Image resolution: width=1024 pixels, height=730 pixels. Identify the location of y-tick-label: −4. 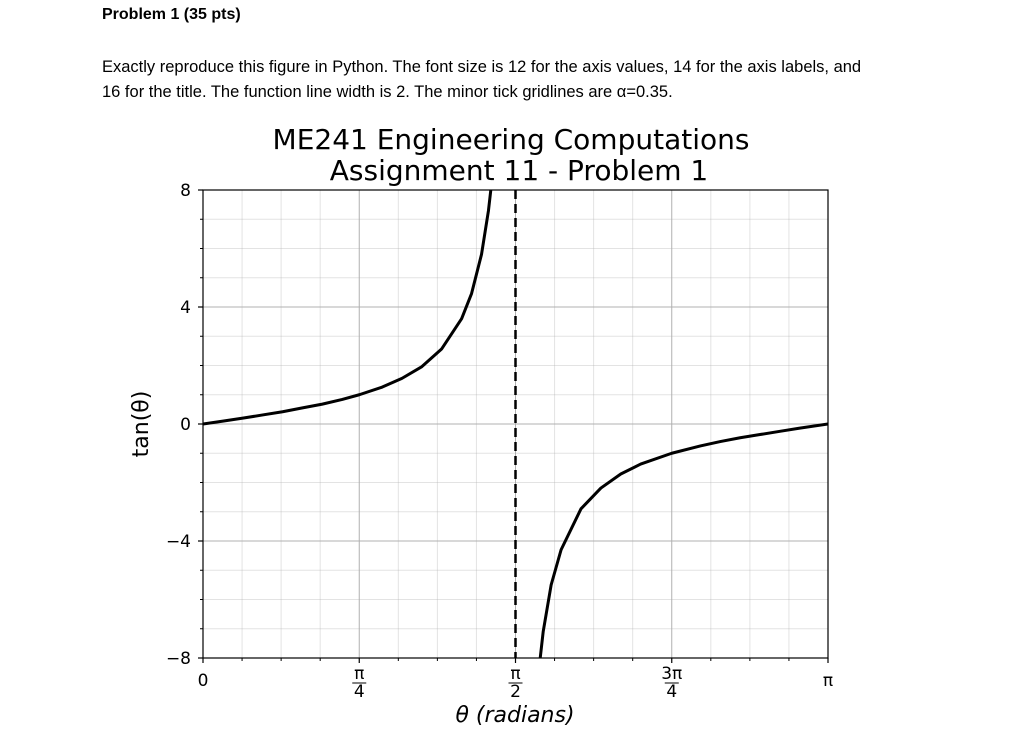
(178, 542).